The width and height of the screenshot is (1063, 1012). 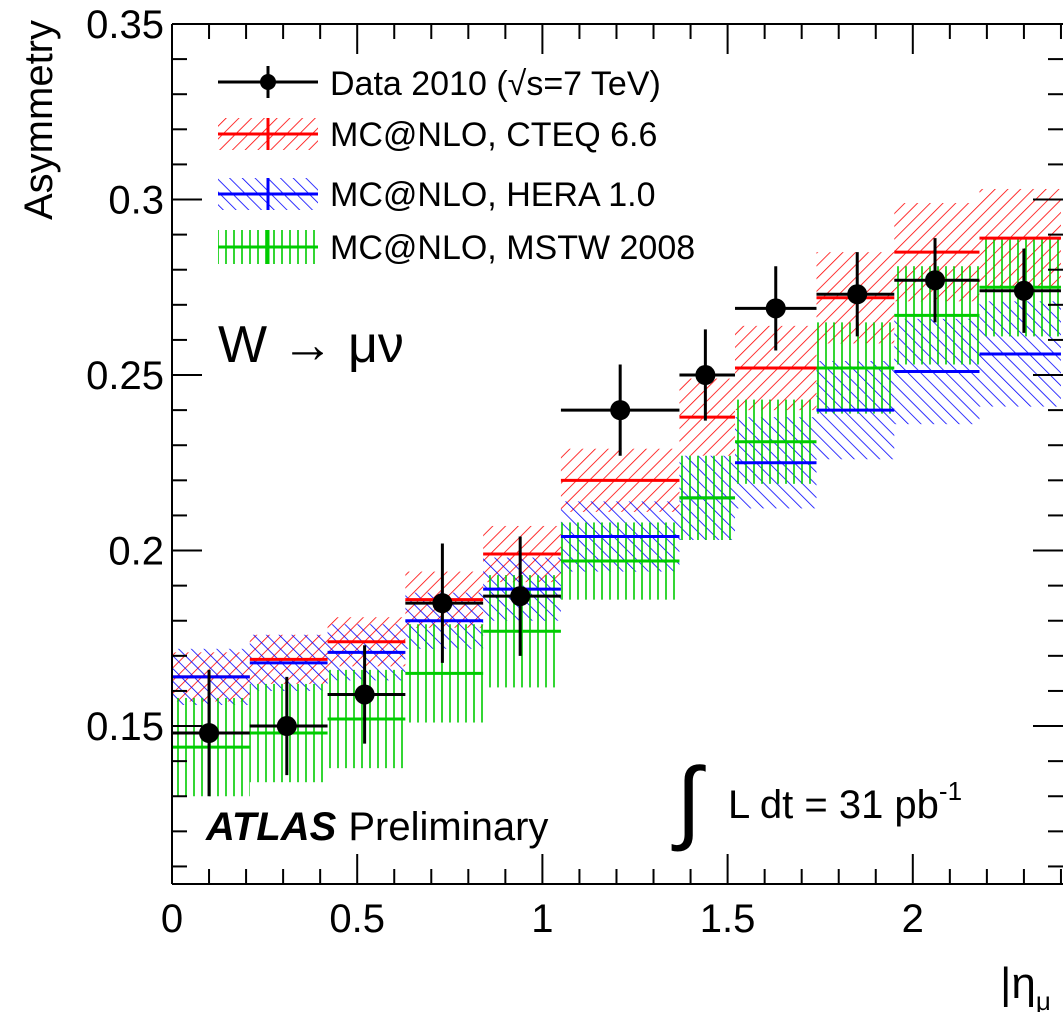 What do you see at coordinates (688, 801) in the screenshot?
I see `integral-sign: ∫` at bounding box center [688, 801].